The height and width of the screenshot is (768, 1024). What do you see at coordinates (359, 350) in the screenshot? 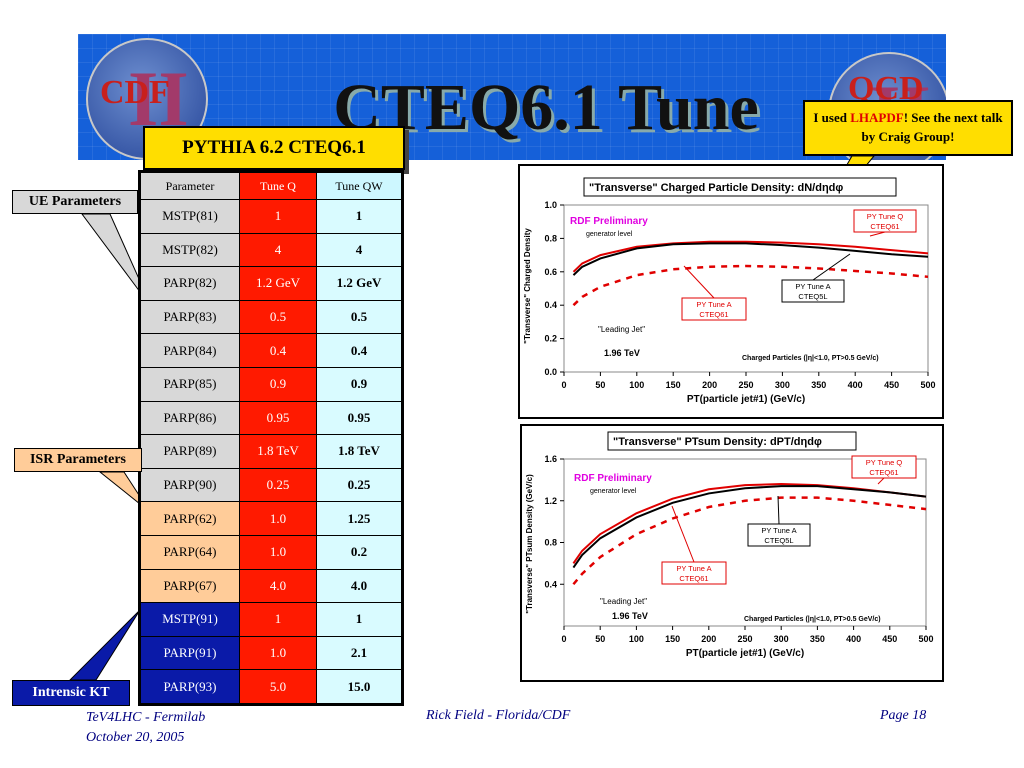
I see `tune-qw-cell: 0.4` at bounding box center [359, 350].